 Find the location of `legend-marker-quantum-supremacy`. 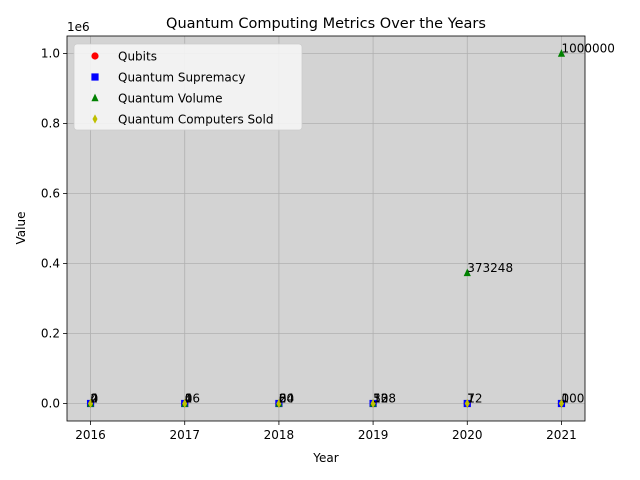

legend-marker-quantum-supremacy is located at coordinates (95, 77).